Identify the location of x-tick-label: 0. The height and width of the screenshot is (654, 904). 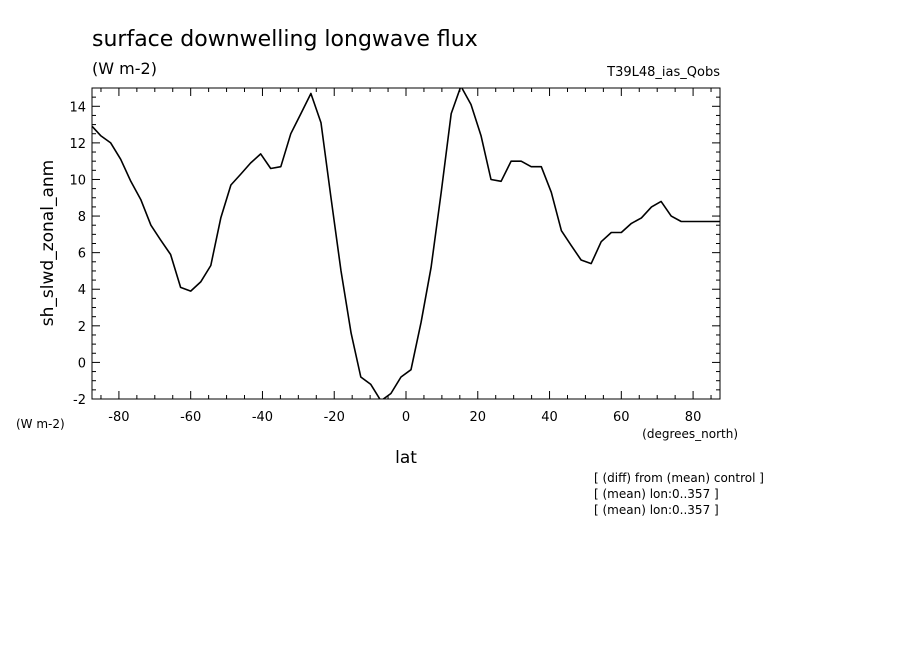
(406, 417).